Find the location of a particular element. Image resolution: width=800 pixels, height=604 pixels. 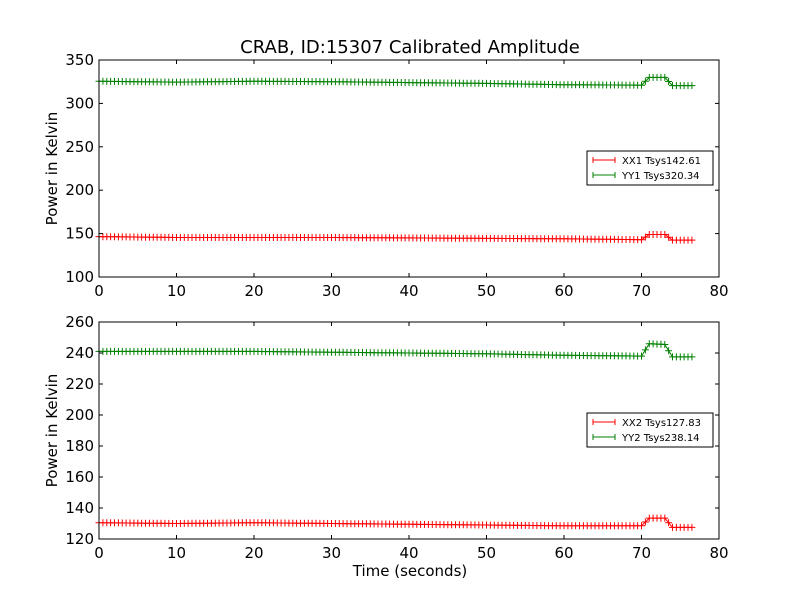

y-tick-label: 260 is located at coordinates (79, 322).